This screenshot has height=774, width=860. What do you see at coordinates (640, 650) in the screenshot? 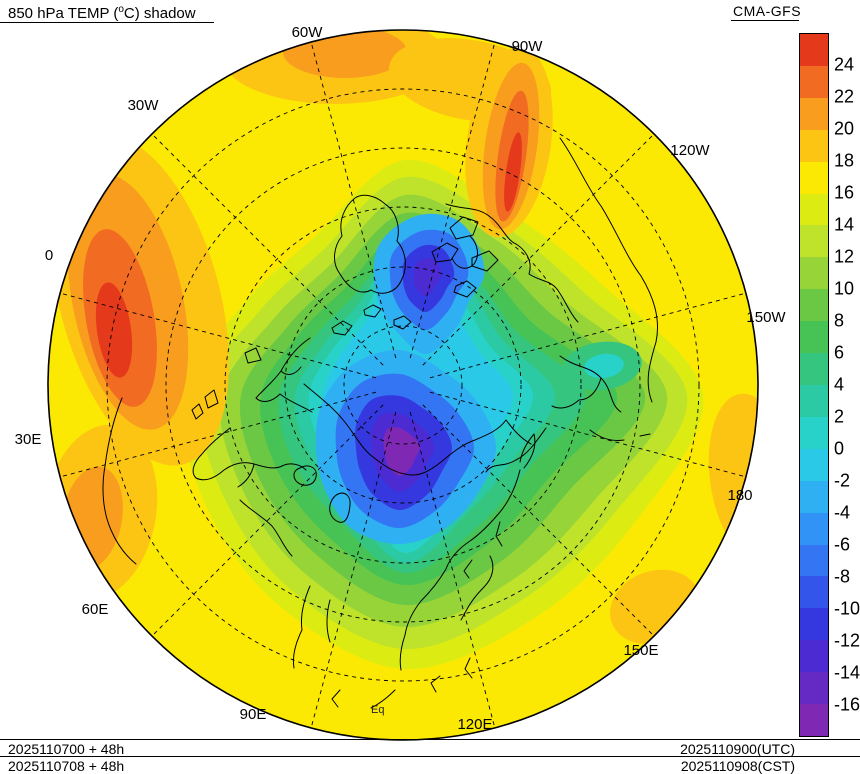
I see `longitude-label: 150E` at bounding box center [640, 650].